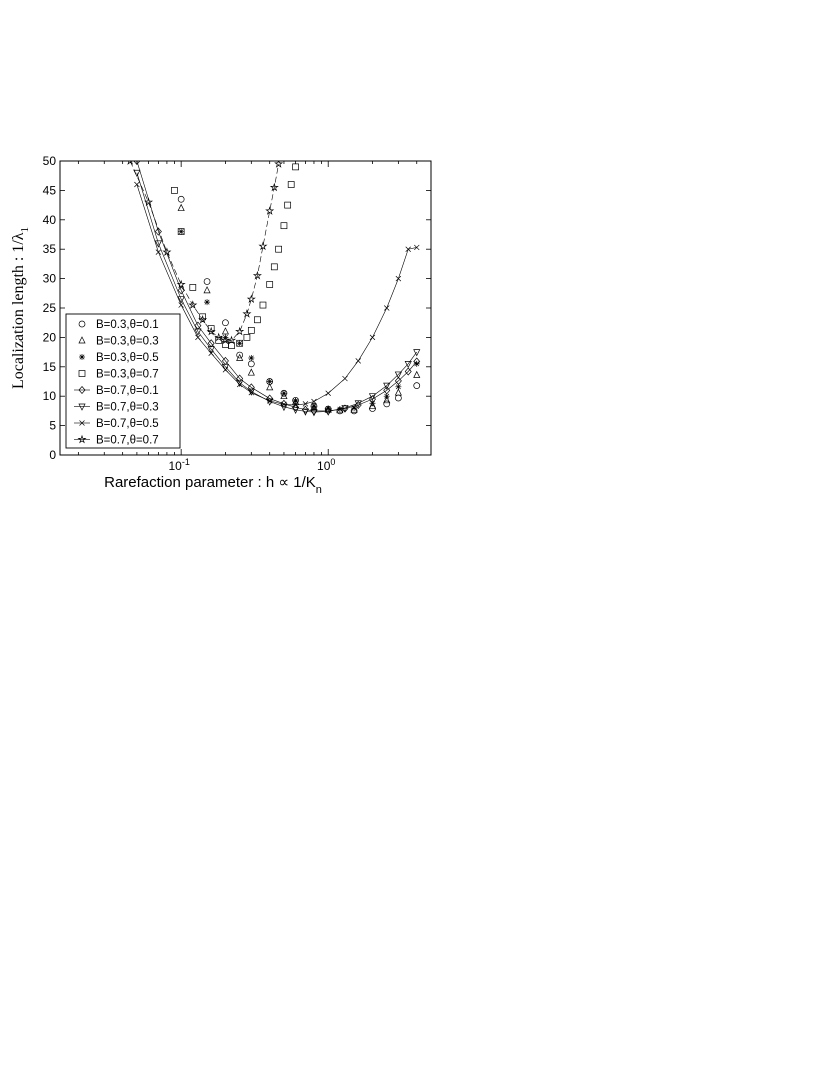  I want to click on series-layer, so click(274, 289).